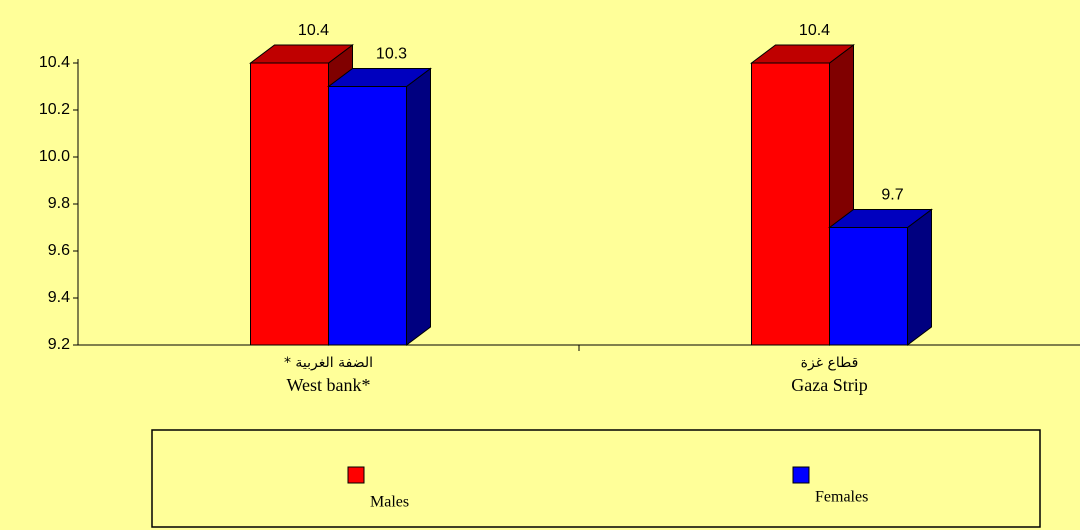  I want to click on y-tick-label: 9.8, so click(59, 203).